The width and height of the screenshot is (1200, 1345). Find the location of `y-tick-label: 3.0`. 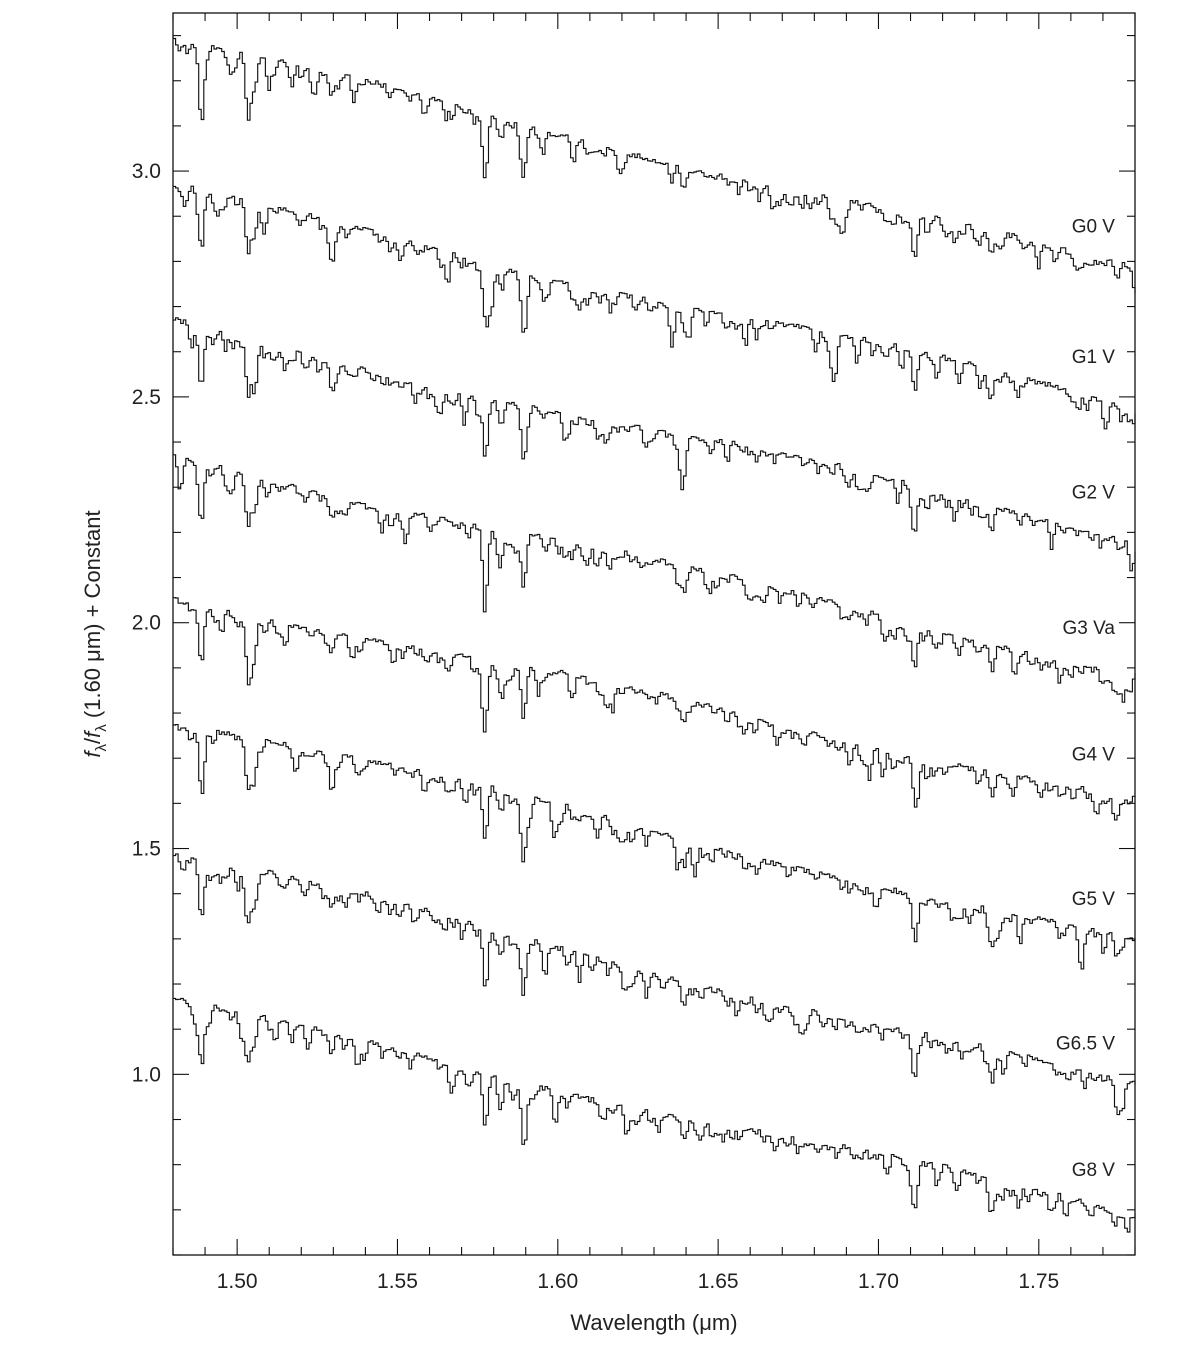

y-tick-label: 3.0 is located at coordinates (146, 171).